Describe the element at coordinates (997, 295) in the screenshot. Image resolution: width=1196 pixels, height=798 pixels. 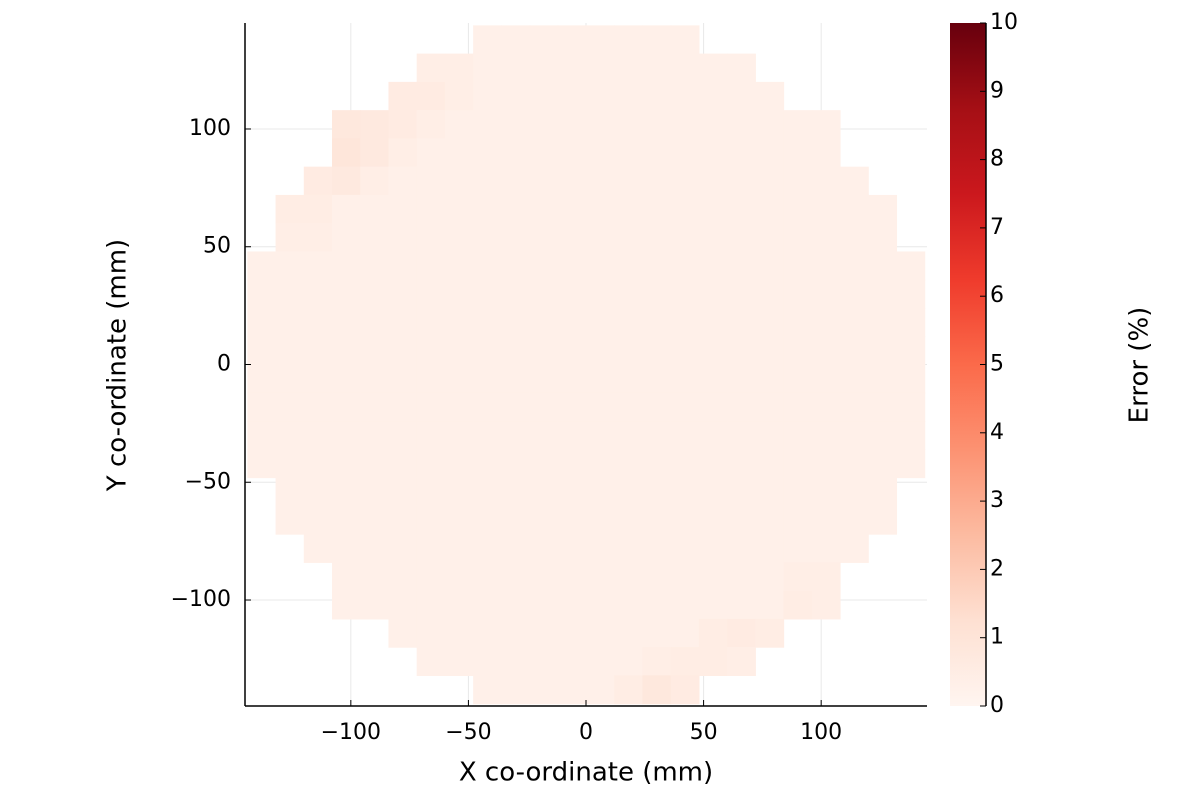
I see `colorbar-tick-label: 6` at that location.